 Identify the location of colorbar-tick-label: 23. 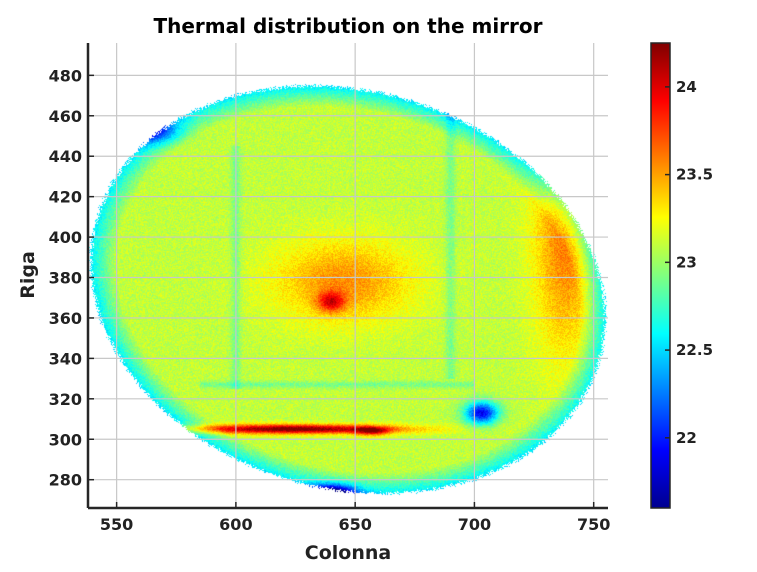
(686, 262).